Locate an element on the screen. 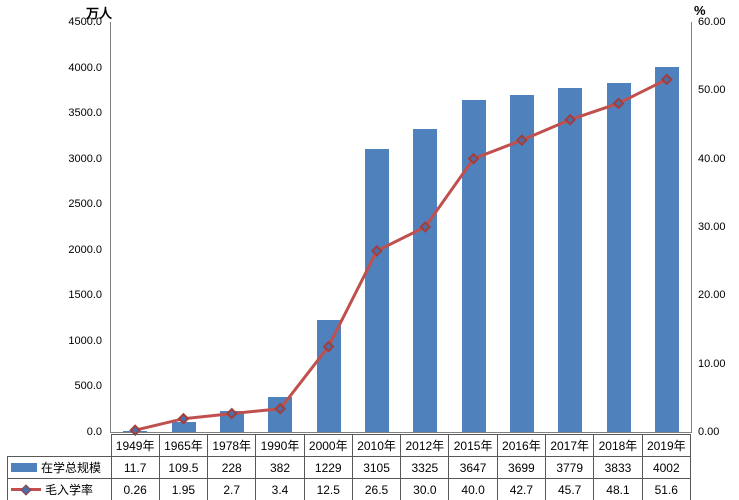 Image resolution: width=739 pixels, height=500 pixels. line-marker-2012年 is located at coordinates (425, 227).